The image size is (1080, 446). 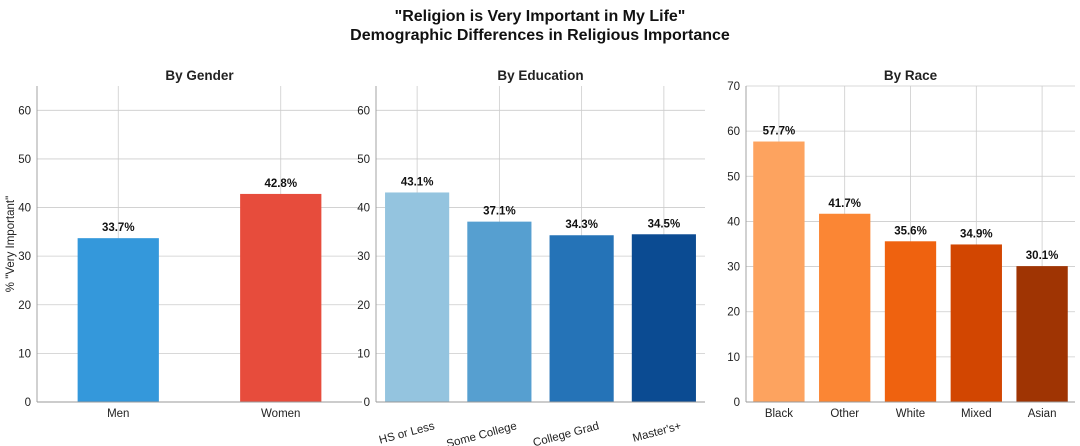 I want to click on x-tick-label: Women, so click(x=280, y=414).